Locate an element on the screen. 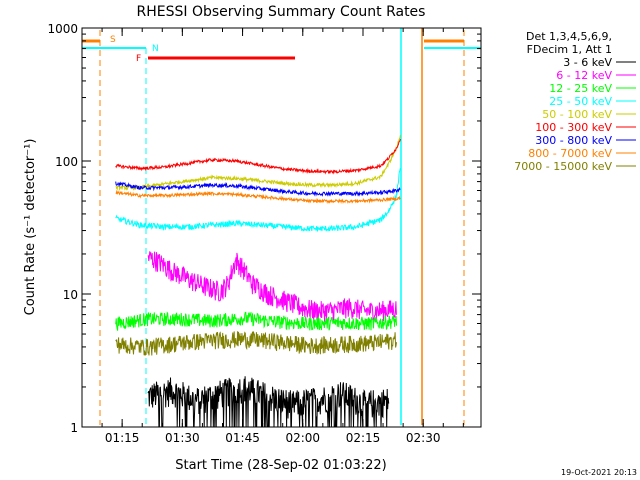 The image size is (640, 480). legend-label: 800 - 7000 keV is located at coordinates (570, 153).